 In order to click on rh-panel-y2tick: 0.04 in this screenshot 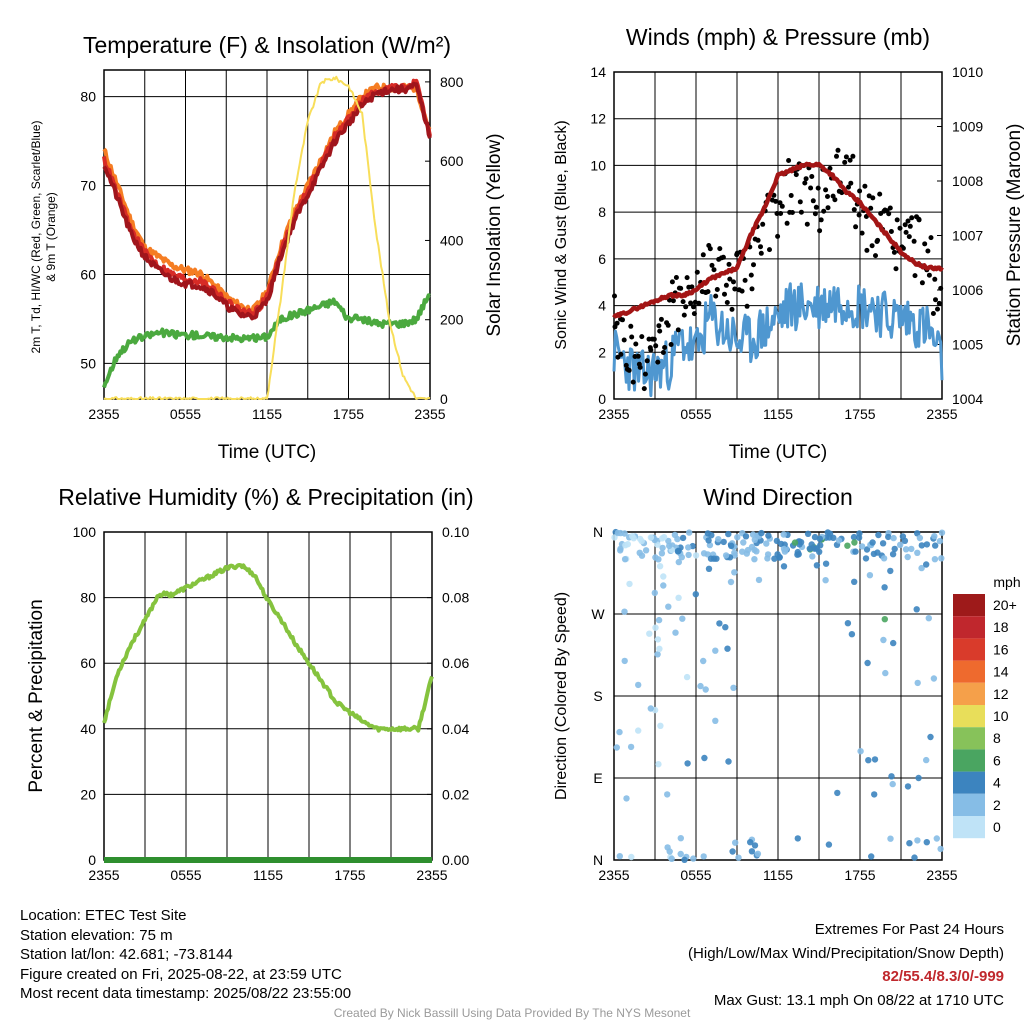, I will do `click(455, 729)`.